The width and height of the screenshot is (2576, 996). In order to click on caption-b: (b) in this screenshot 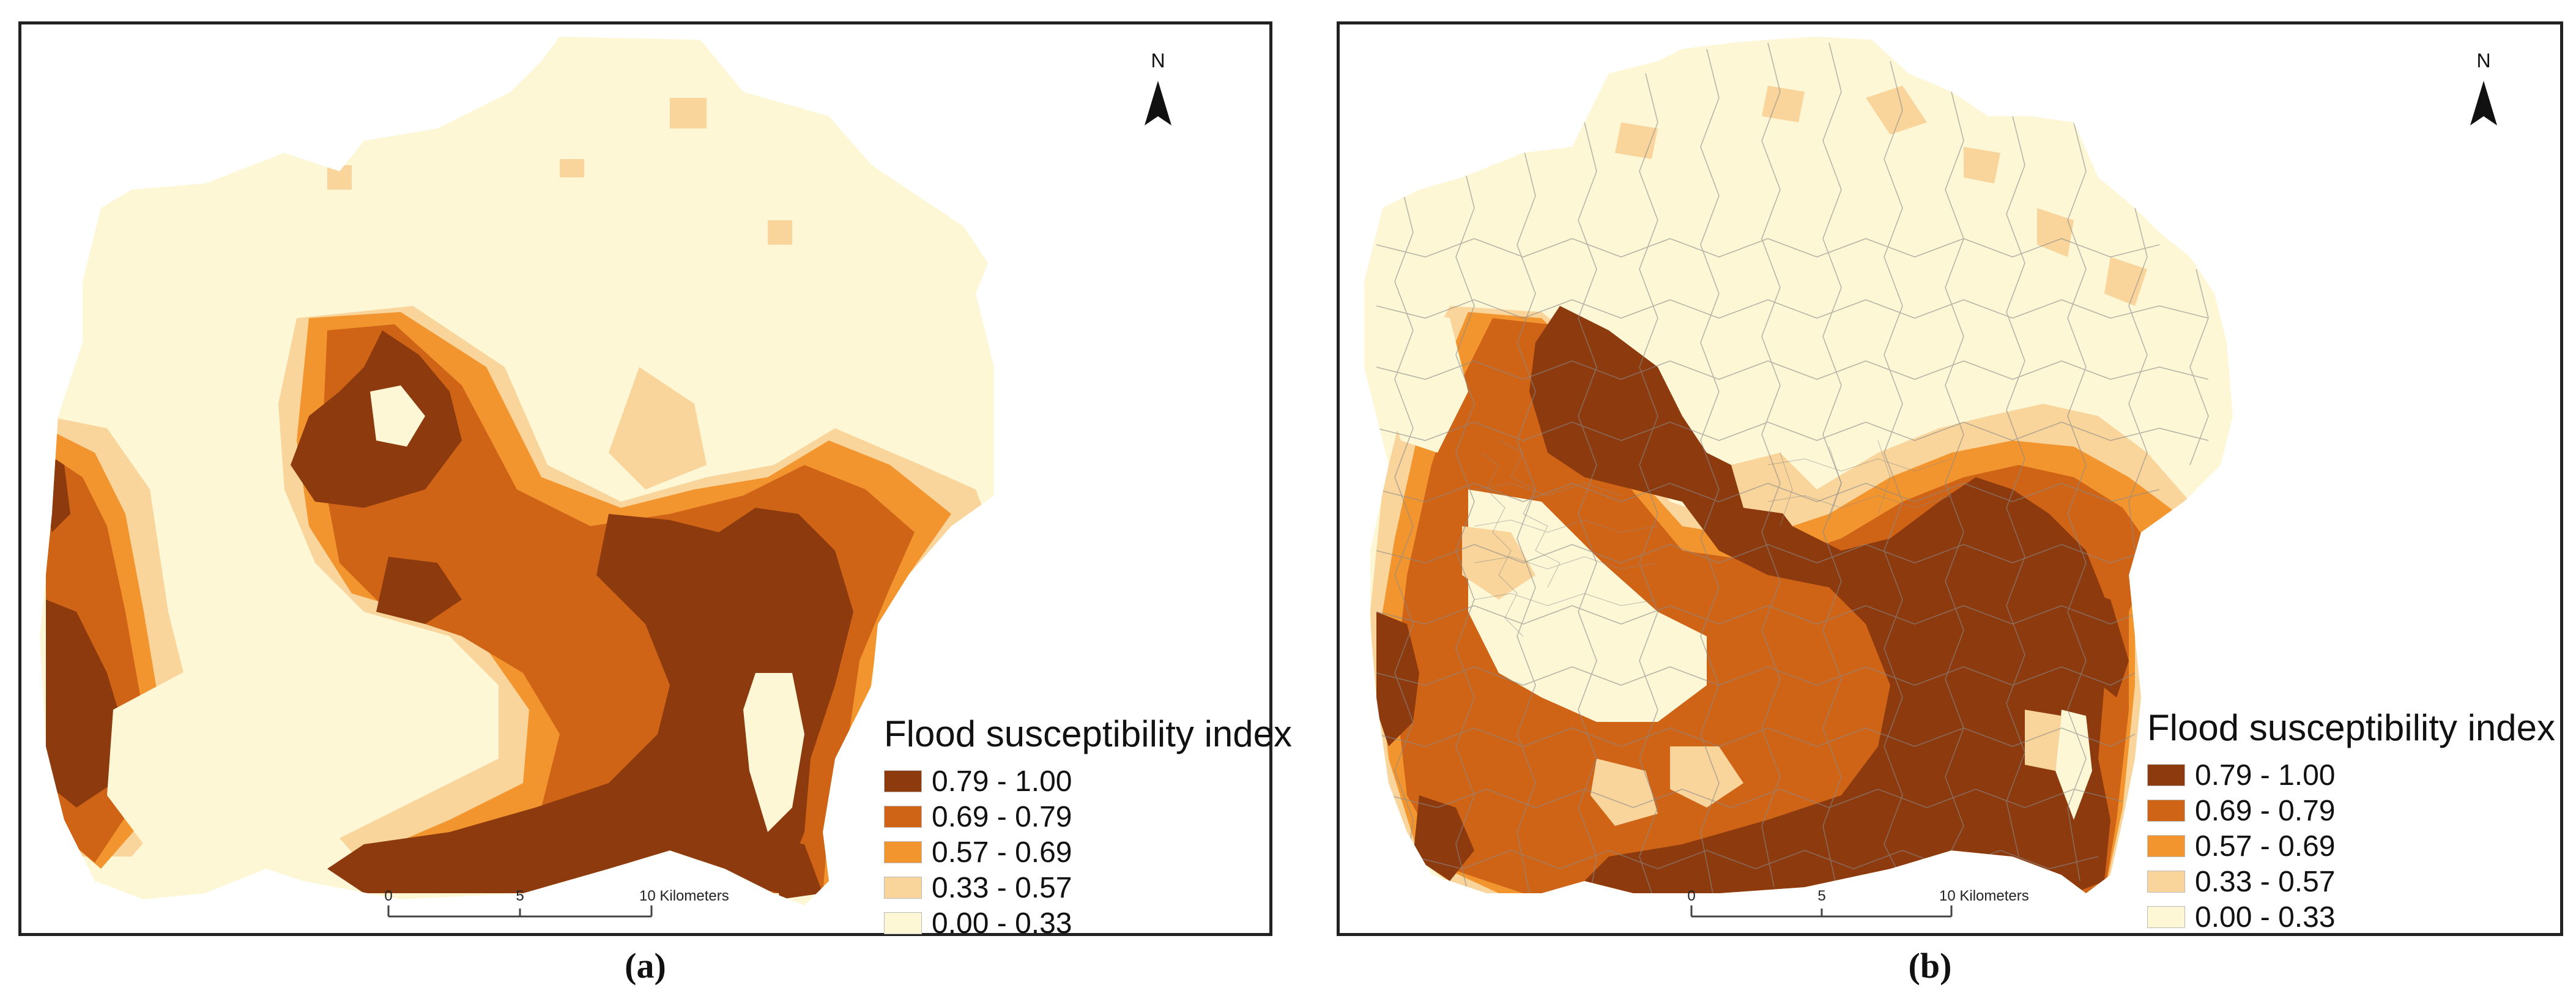, I will do `click(1930, 966)`.